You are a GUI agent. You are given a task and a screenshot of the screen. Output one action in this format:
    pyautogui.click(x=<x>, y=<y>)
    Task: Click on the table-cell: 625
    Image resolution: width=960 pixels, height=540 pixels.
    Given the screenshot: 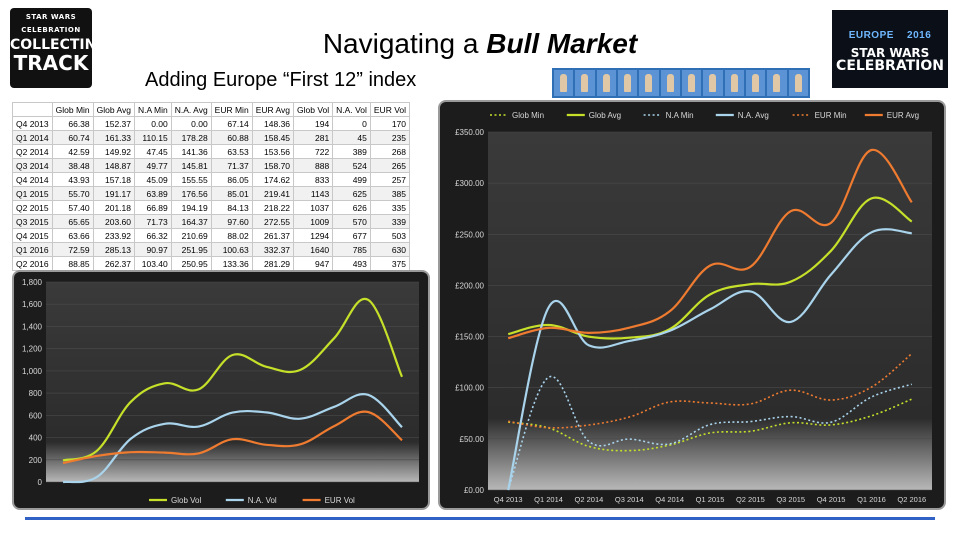 What is the action you would take?
    pyautogui.click(x=351, y=193)
    